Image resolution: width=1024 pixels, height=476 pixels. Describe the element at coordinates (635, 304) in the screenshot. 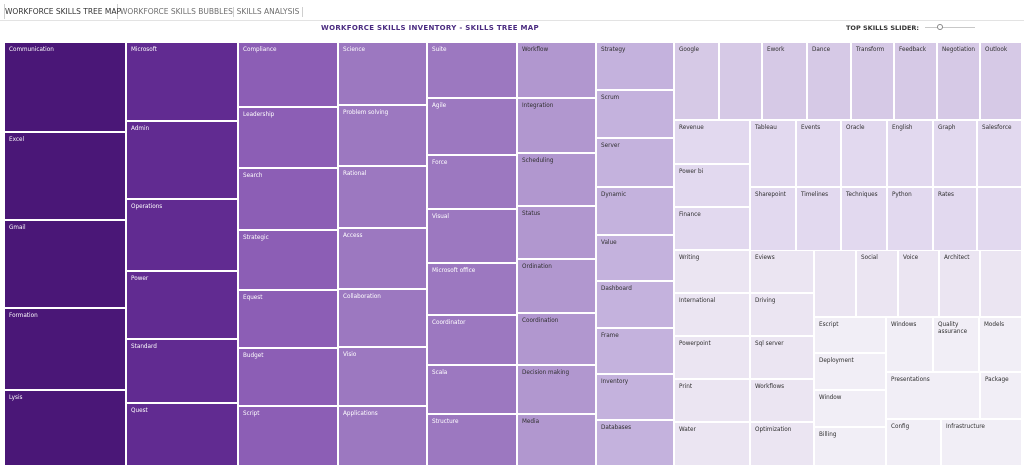

I see `treemap-cell-dashboard: Dashboard` at that location.